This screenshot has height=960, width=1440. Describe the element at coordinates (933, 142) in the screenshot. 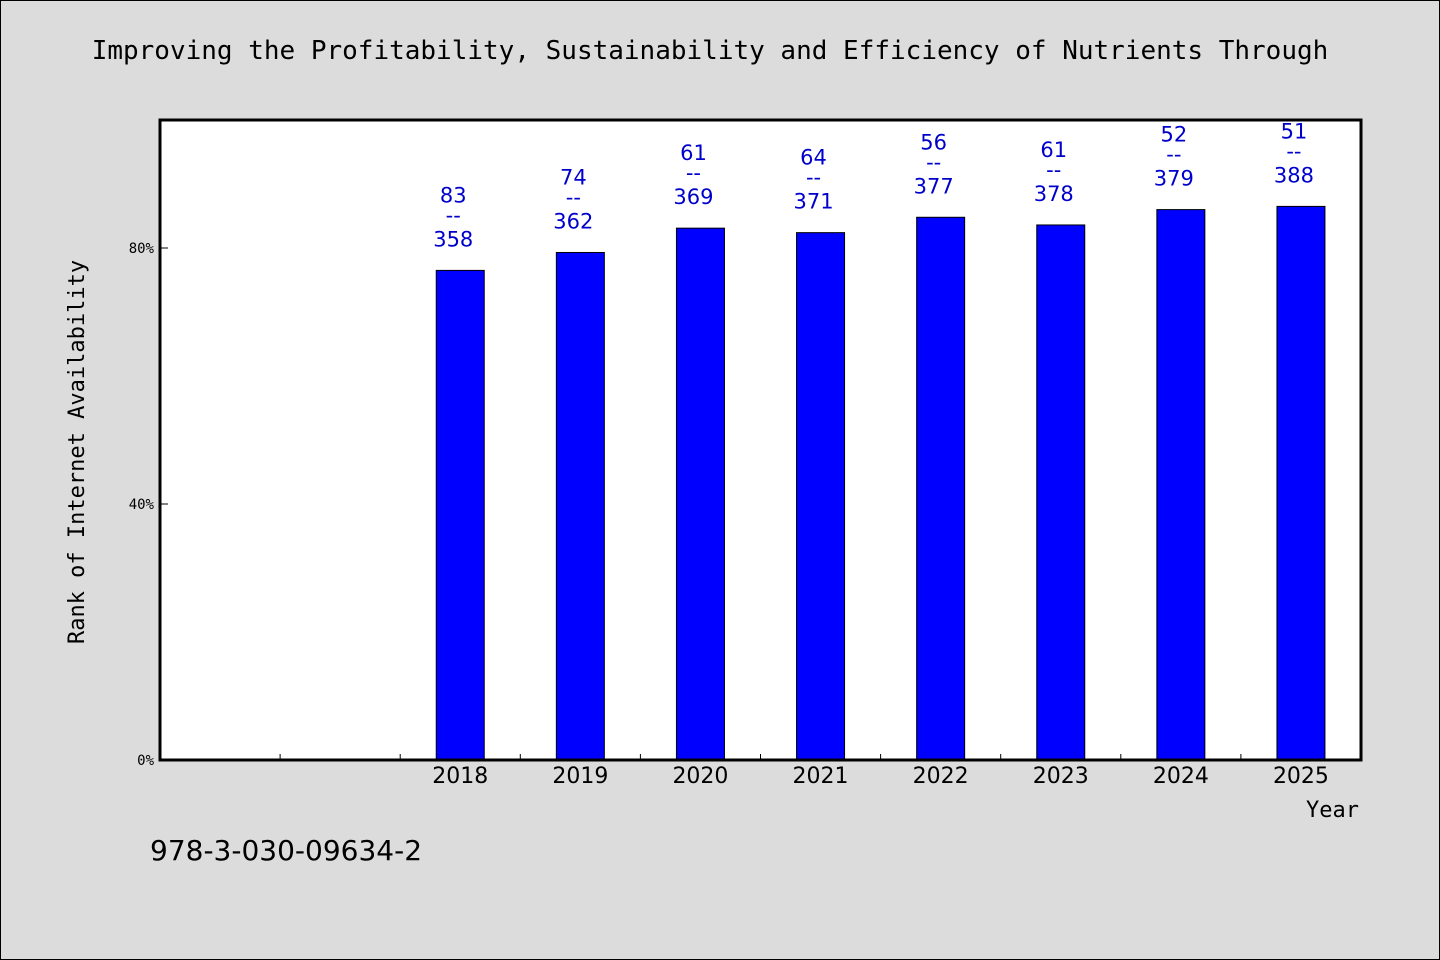

I see `data-label-top: 56` at that location.